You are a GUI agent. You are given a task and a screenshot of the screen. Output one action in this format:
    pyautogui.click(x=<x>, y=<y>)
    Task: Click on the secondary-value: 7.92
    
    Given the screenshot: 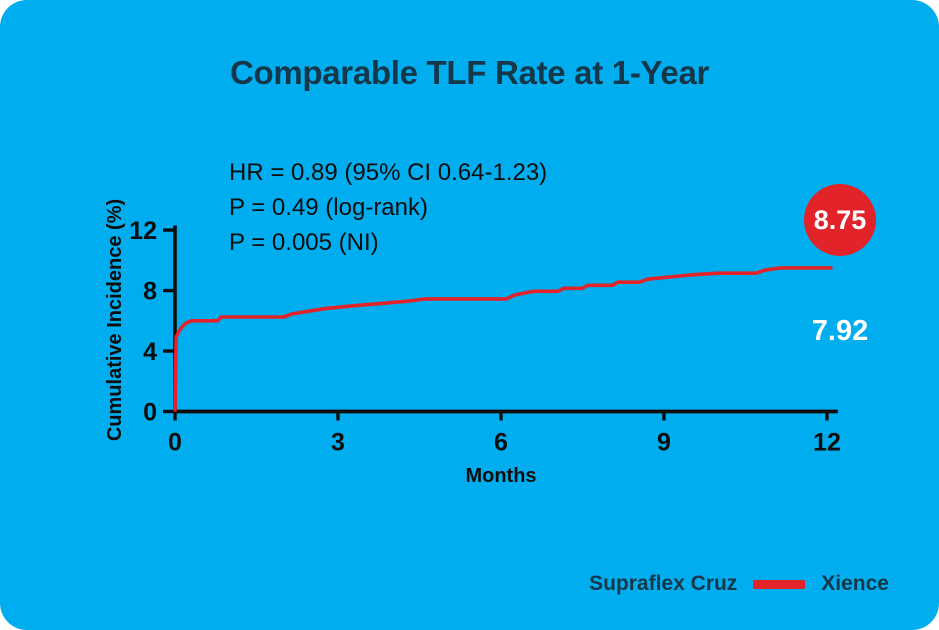 What is the action you would take?
    pyautogui.click(x=840, y=331)
    